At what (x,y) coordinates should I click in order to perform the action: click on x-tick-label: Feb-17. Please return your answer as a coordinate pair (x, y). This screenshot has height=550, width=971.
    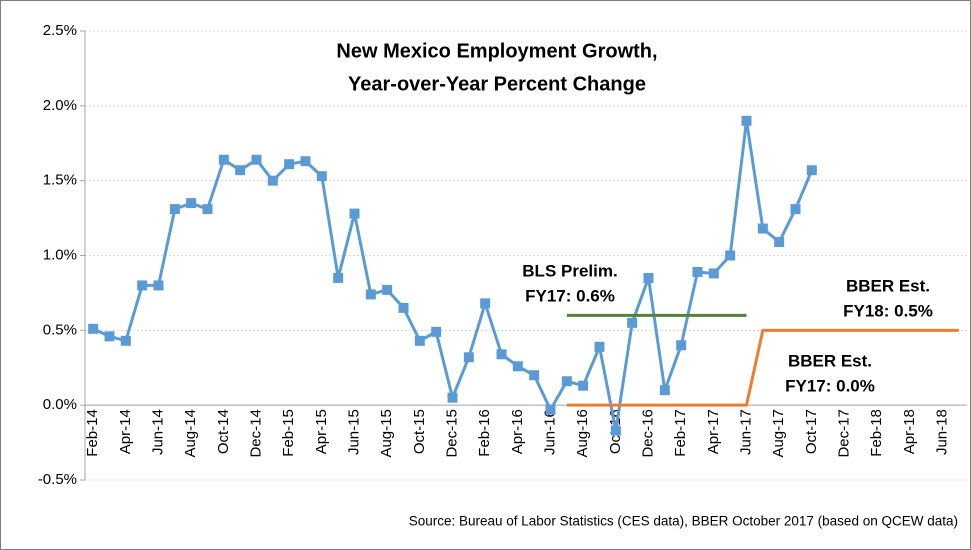
    Looking at the image, I should click on (680, 433).